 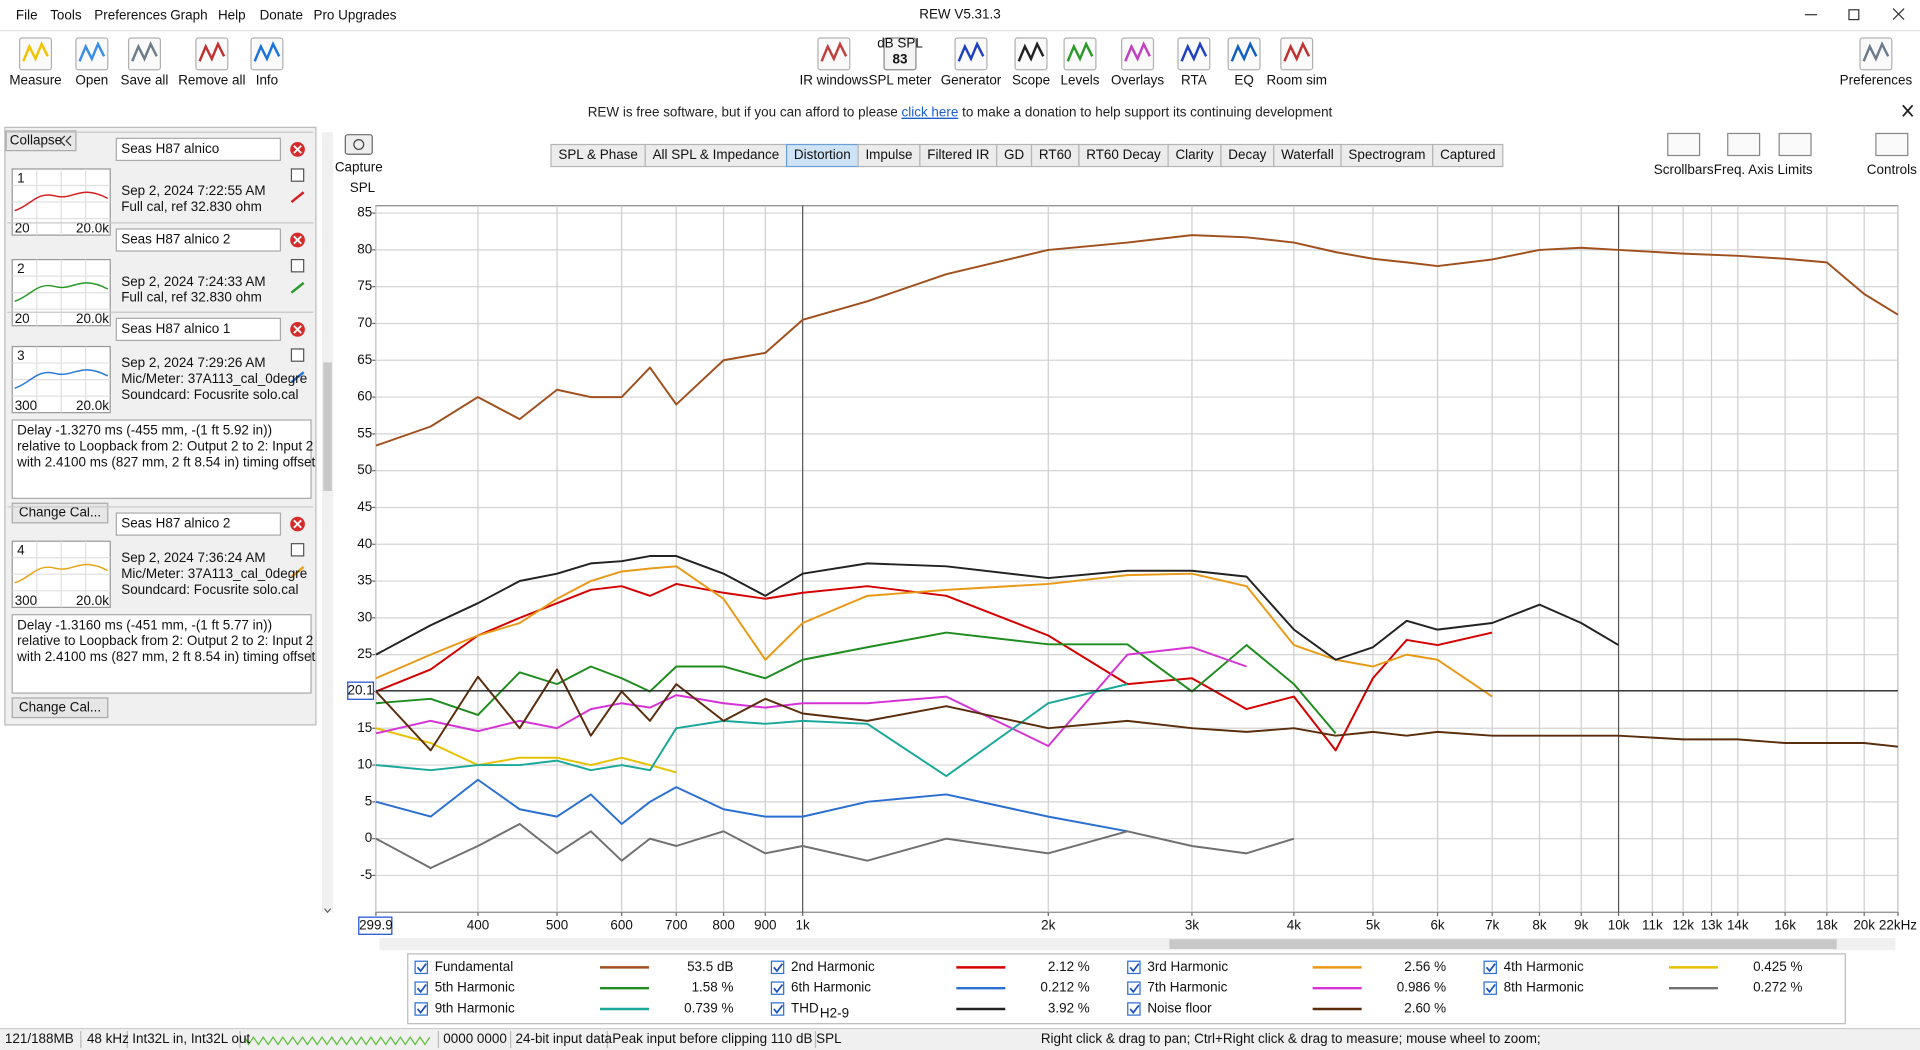 I want to click on h-scrollbar-thumb, so click(x=1503, y=944).